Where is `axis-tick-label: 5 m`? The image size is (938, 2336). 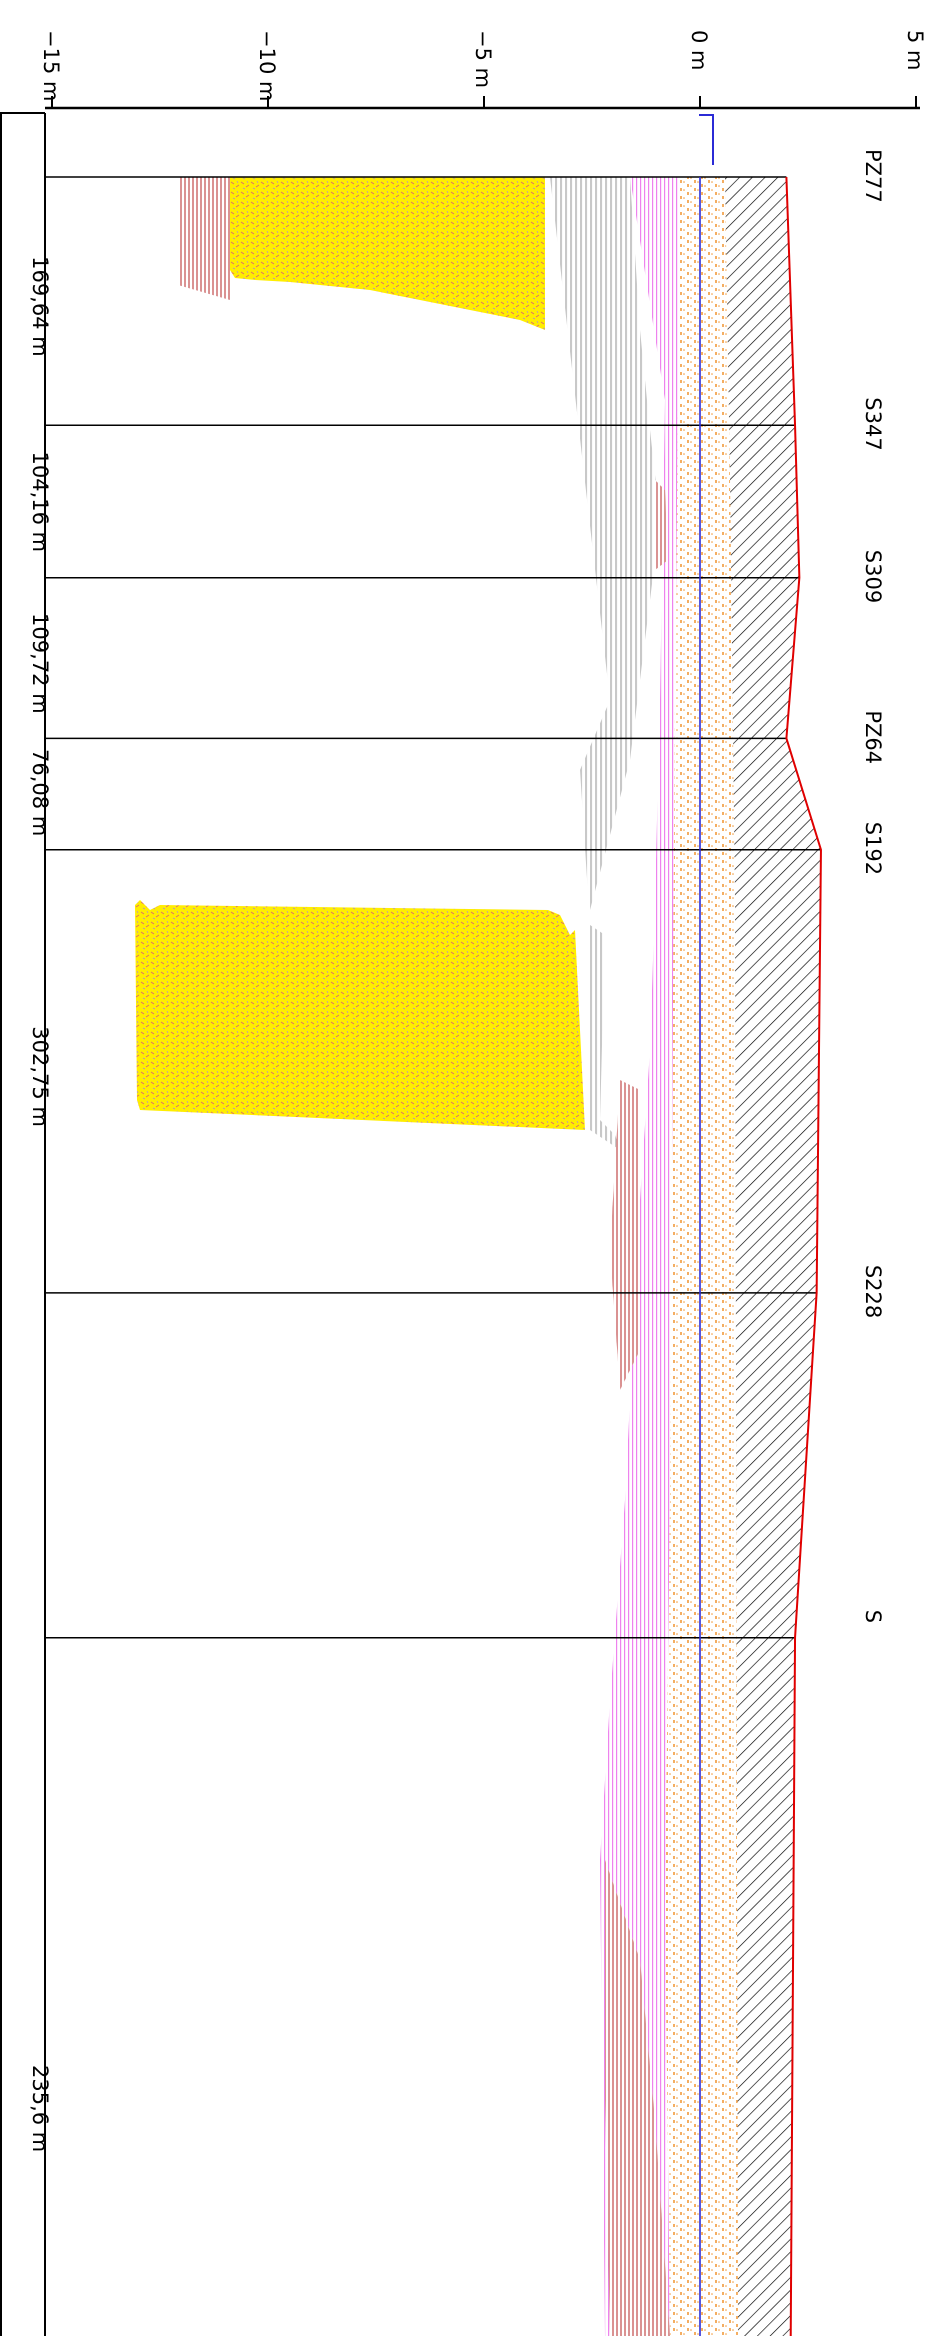 axis-tick-label: 5 m is located at coordinates (915, 50).